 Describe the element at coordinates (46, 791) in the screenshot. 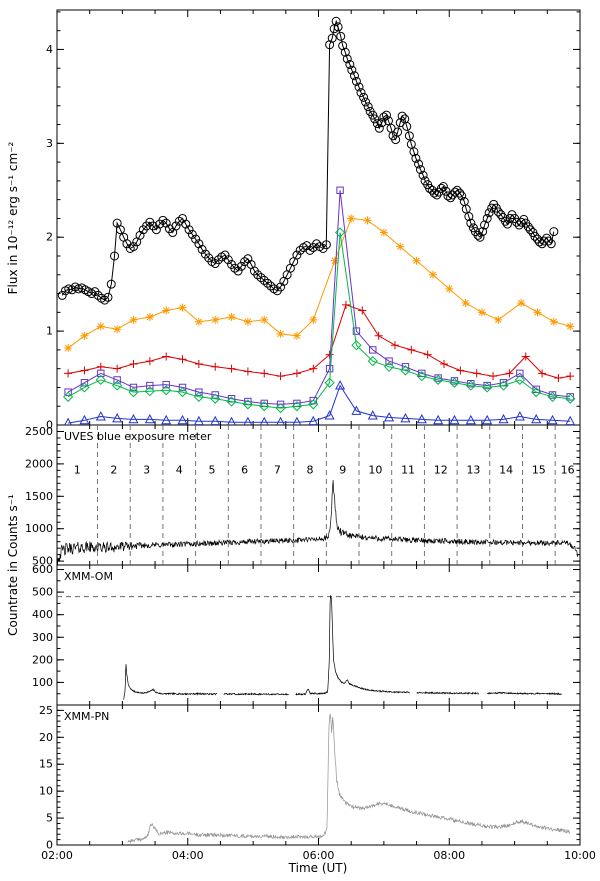

I see `ytick-label: 10` at that location.